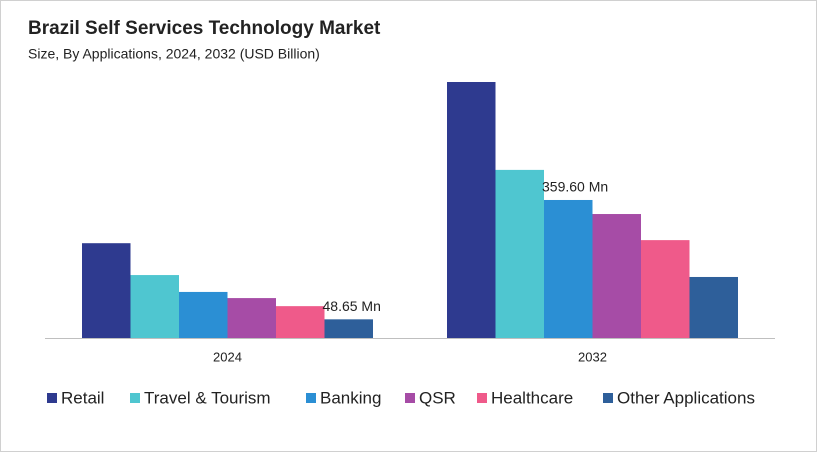  What do you see at coordinates (227, 356) in the screenshot?
I see `x-tick-label: 2024` at bounding box center [227, 356].